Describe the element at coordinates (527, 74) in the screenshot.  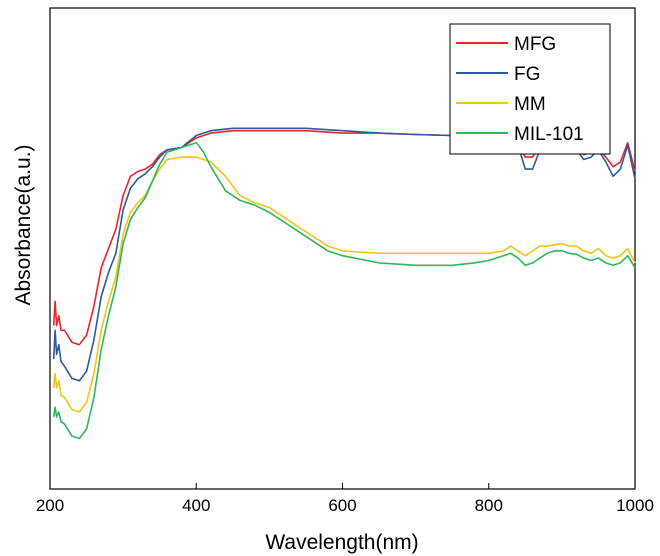
I see `legend-label-fg: FG` at that location.